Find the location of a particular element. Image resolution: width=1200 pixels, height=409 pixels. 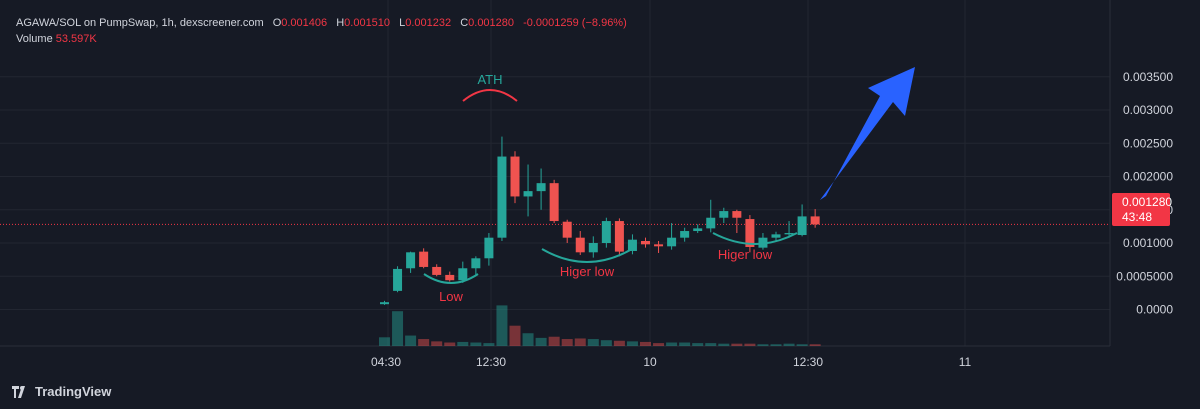

price-badge-price: 0.001280 is located at coordinates (1147, 202).